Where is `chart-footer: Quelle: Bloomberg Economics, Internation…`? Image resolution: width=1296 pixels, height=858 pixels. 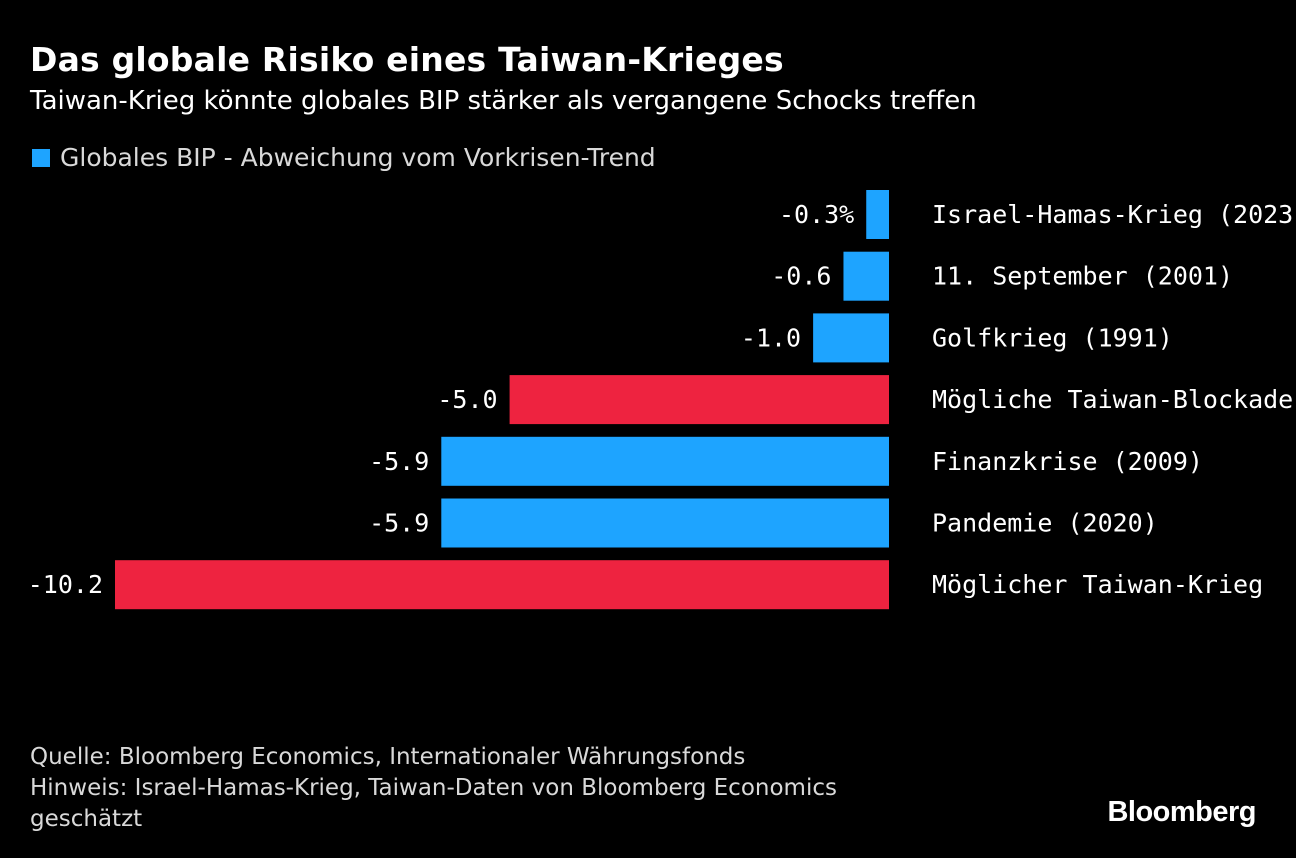
chart-footer: Quelle: Bloomberg Economics, Internation… is located at coordinates (480, 788).